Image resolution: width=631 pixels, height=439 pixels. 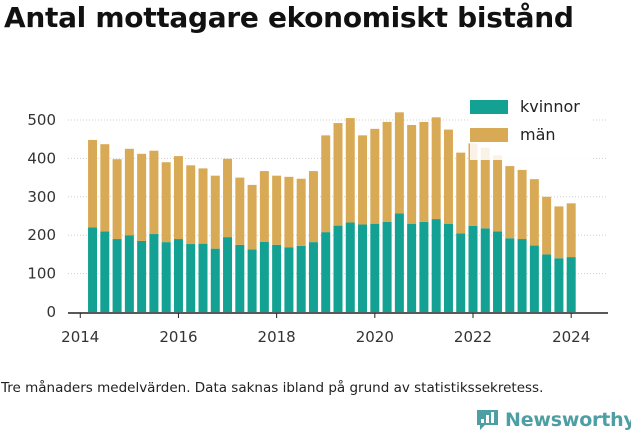 What do you see at coordinates (277, 337) in the screenshot?
I see `x-tick-label: 2018` at bounding box center [277, 337].